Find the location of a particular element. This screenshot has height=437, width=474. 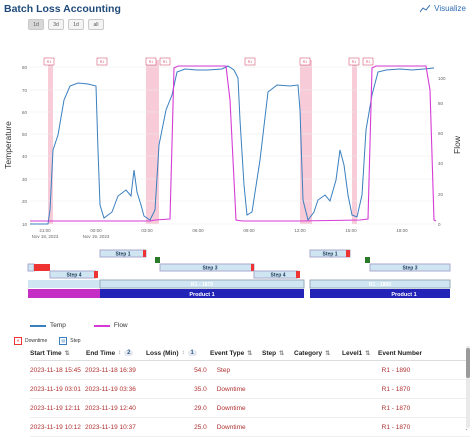

event-type-toggles: ✕ Downtime ▤ Step is located at coordinates (47, 341).